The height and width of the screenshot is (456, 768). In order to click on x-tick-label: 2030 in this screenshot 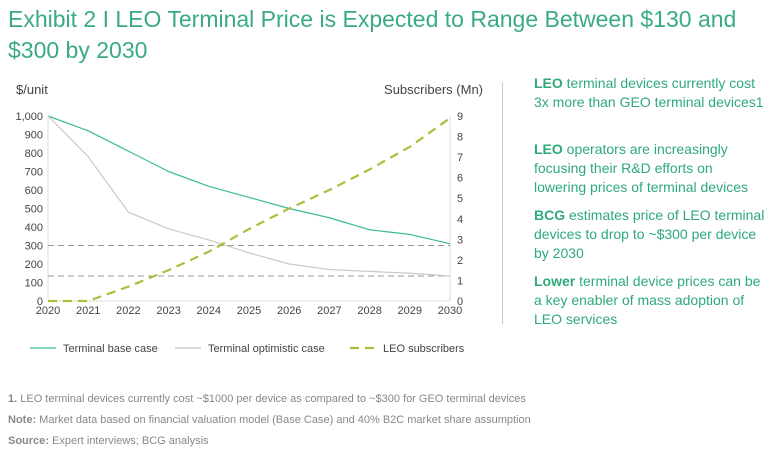, I will do `click(450, 311)`.